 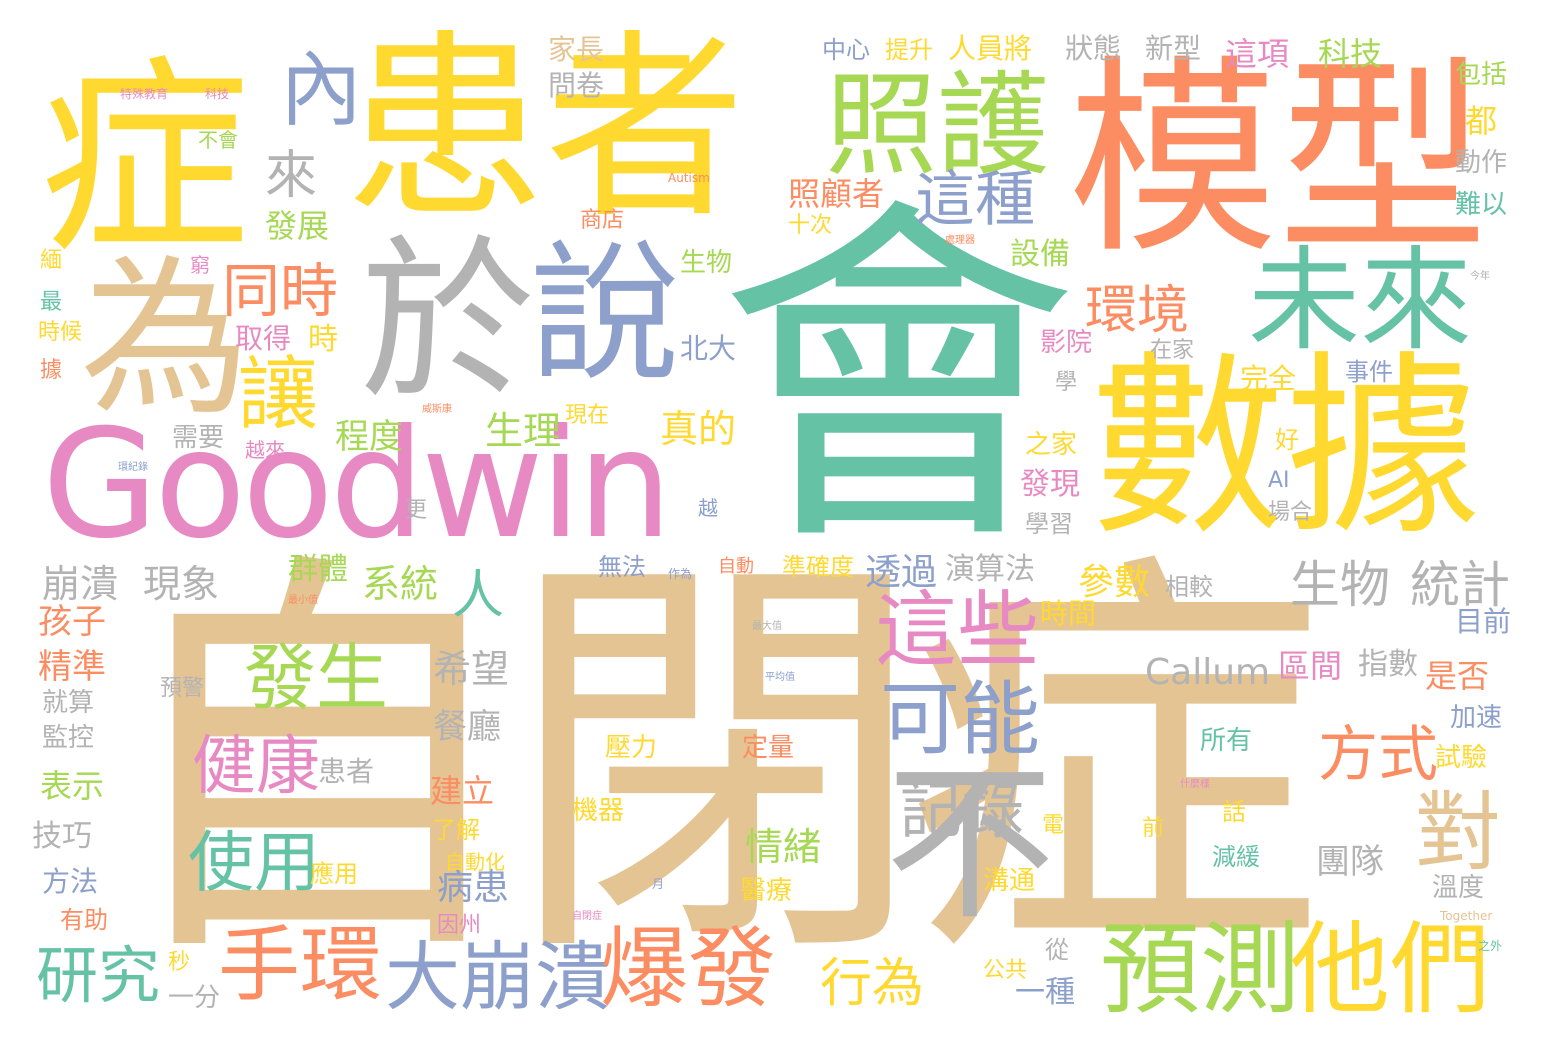 I want to click on word-bu: 不, so click(x=970, y=845).